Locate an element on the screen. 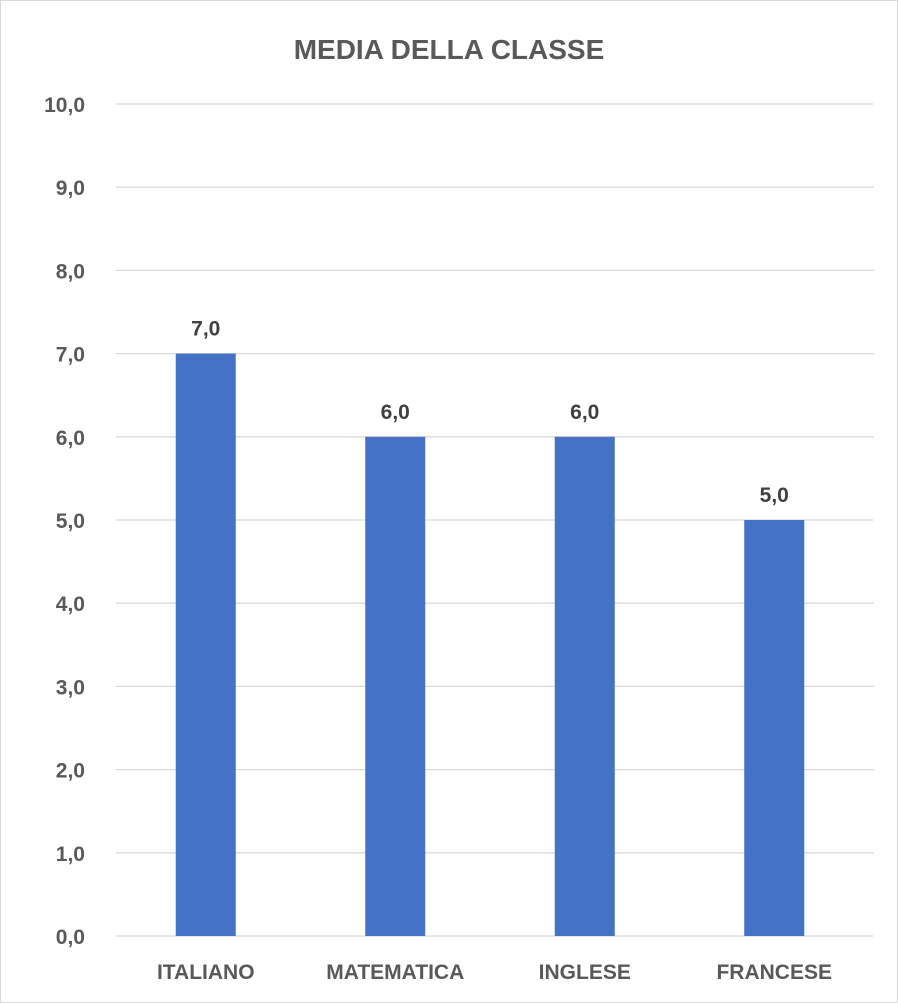 The image size is (898, 1003). y-tick-label: 10,0 is located at coordinates (64, 105).